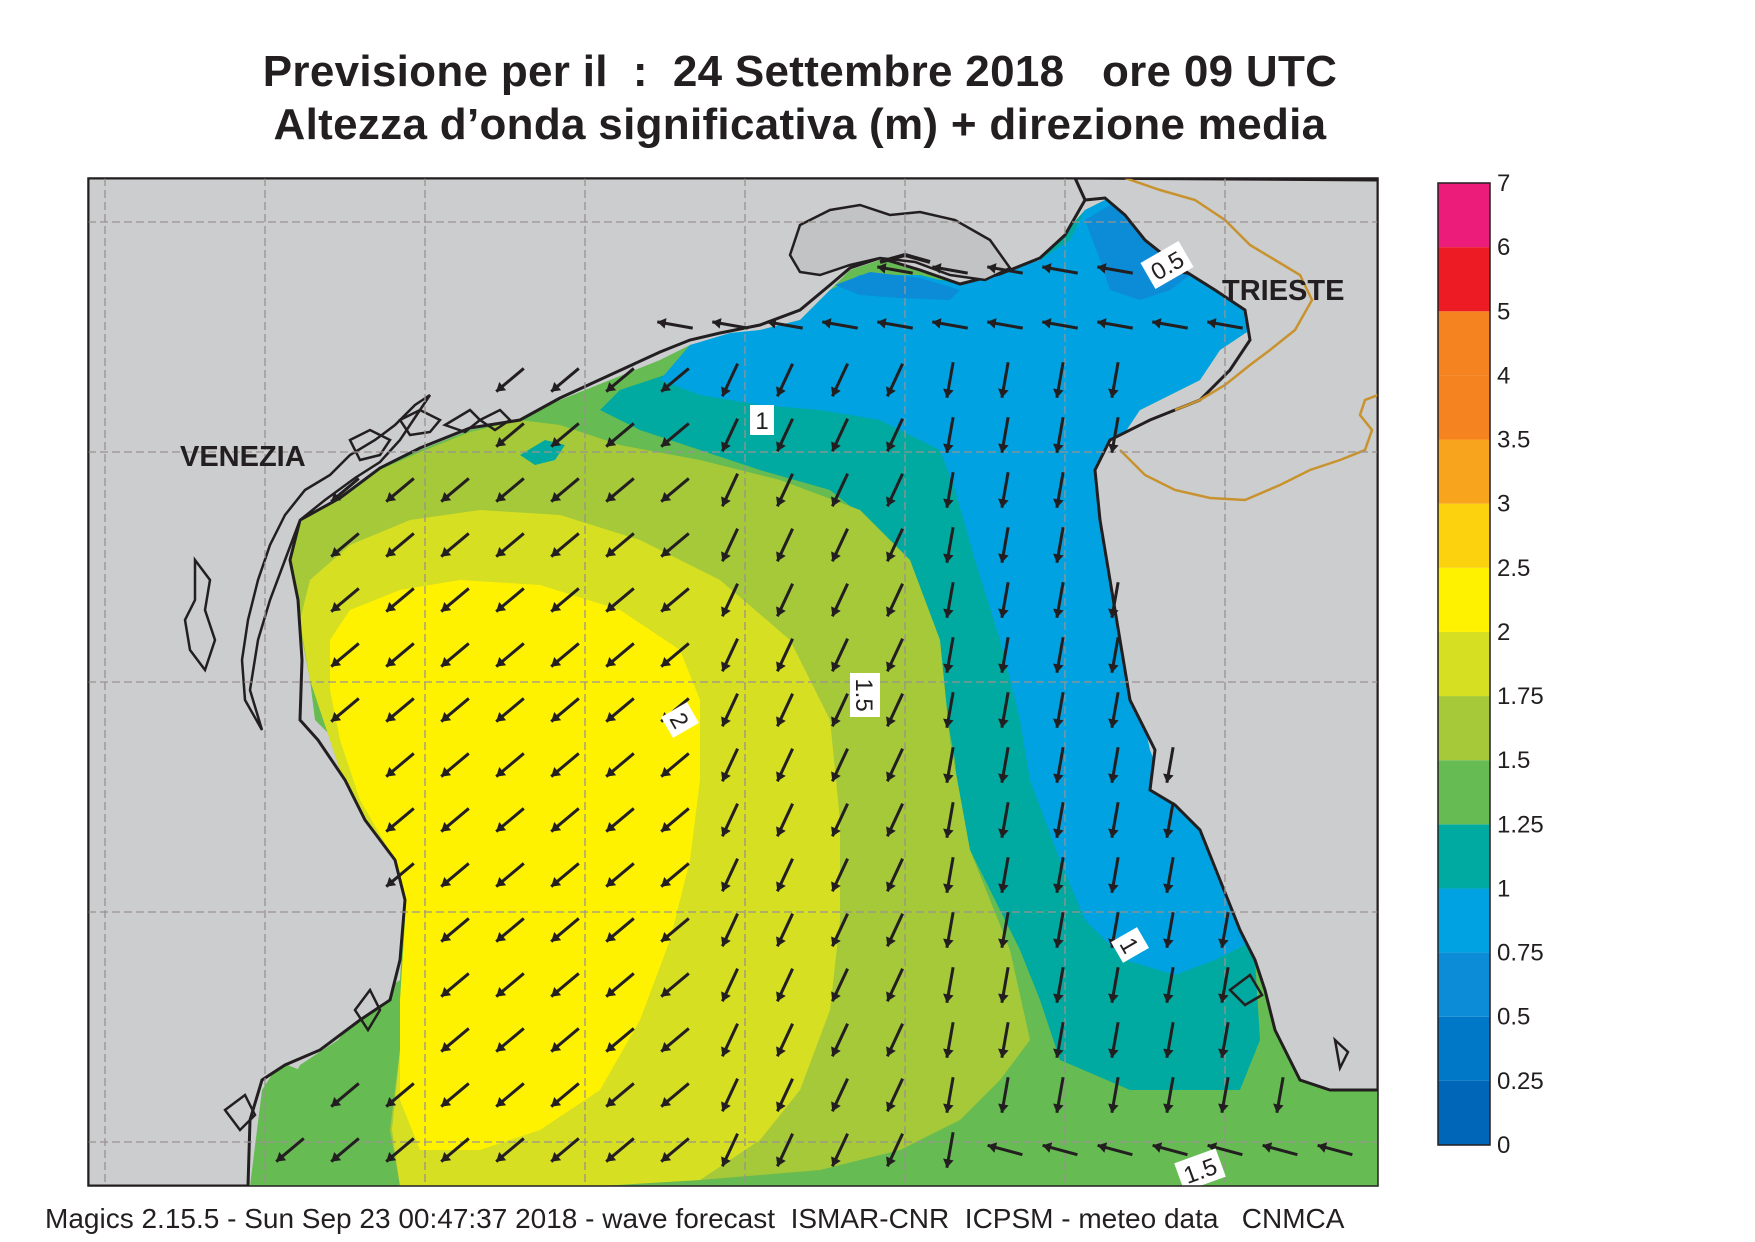 This screenshot has height=1242, width=1755. Describe the element at coordinates (1503, 632) in the screenshot. I see `legend-tick-label: 2` at that location.